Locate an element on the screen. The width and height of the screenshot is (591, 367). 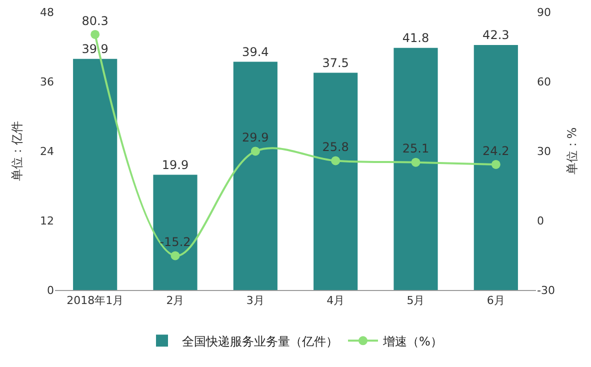
y2-tick-label: 60 is located at coordinates (544, 81).